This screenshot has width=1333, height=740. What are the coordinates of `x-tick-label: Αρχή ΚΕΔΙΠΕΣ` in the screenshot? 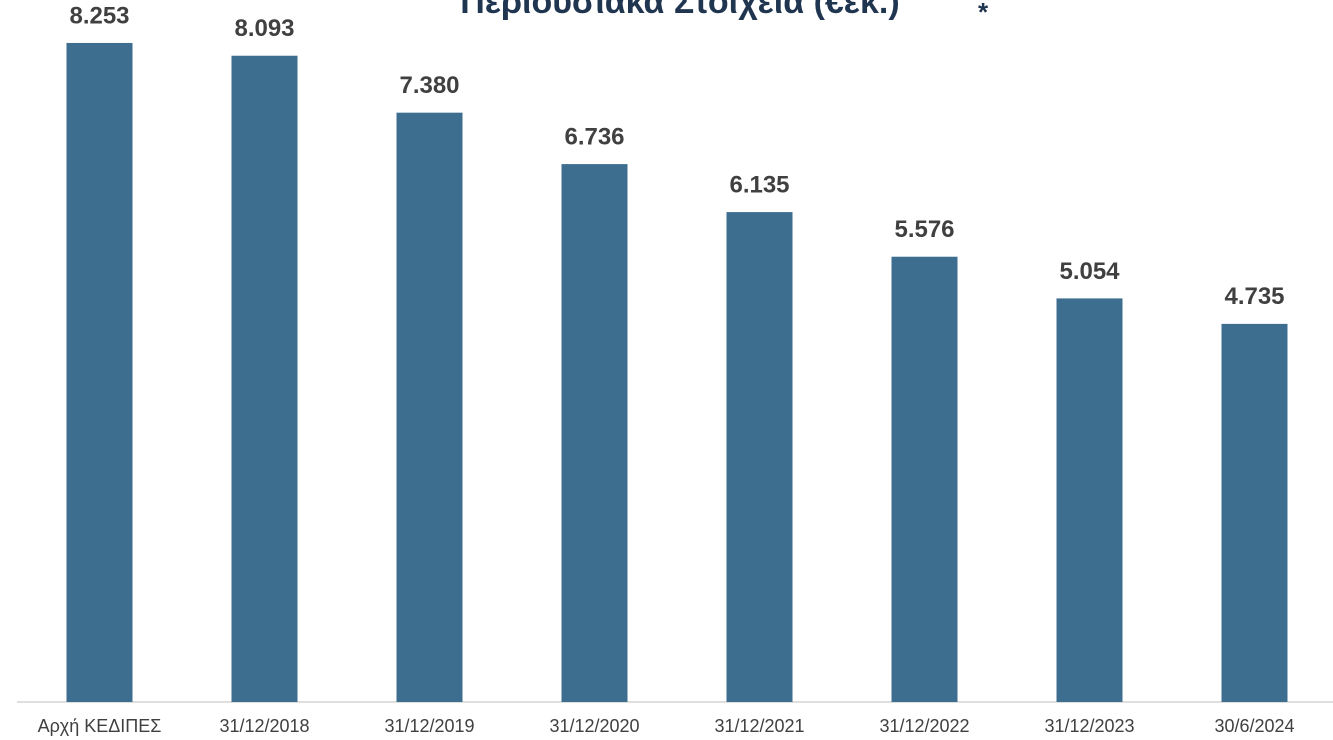 It's located at (100, 726).